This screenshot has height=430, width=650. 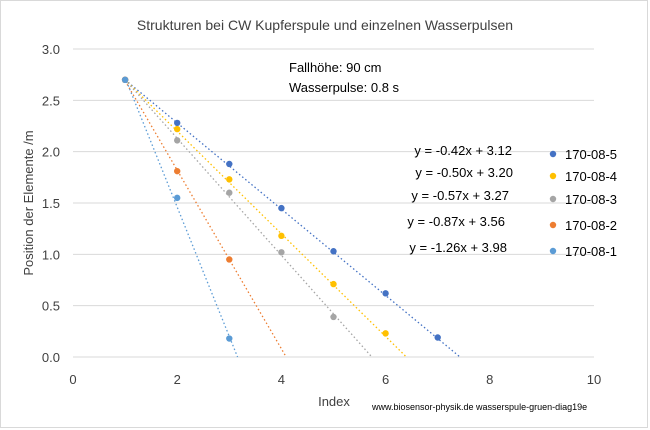 What do you see at coordinates (594, 379) in the screenshot?
I see `x-tick-label: 10` at bounding box center [594, 379].